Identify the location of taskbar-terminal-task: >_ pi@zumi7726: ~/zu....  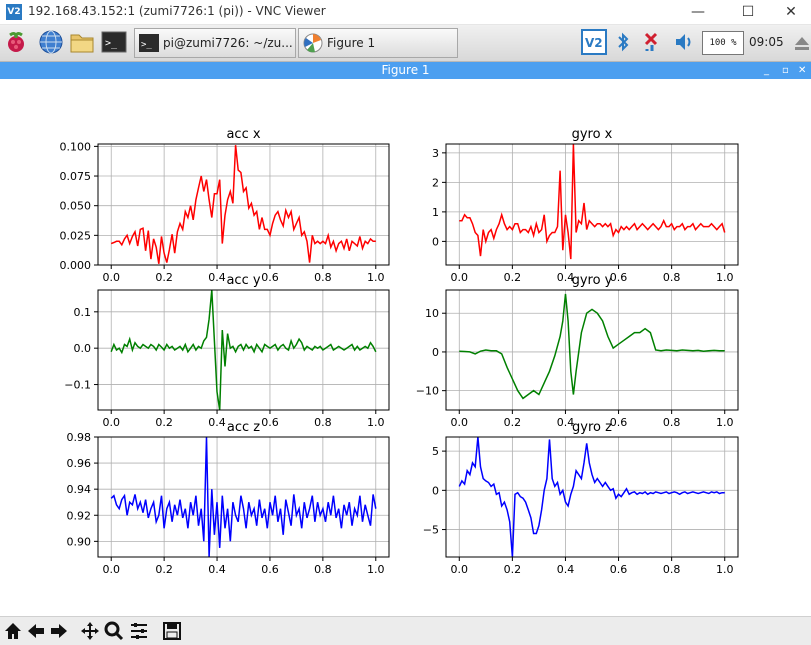
(215, 43).